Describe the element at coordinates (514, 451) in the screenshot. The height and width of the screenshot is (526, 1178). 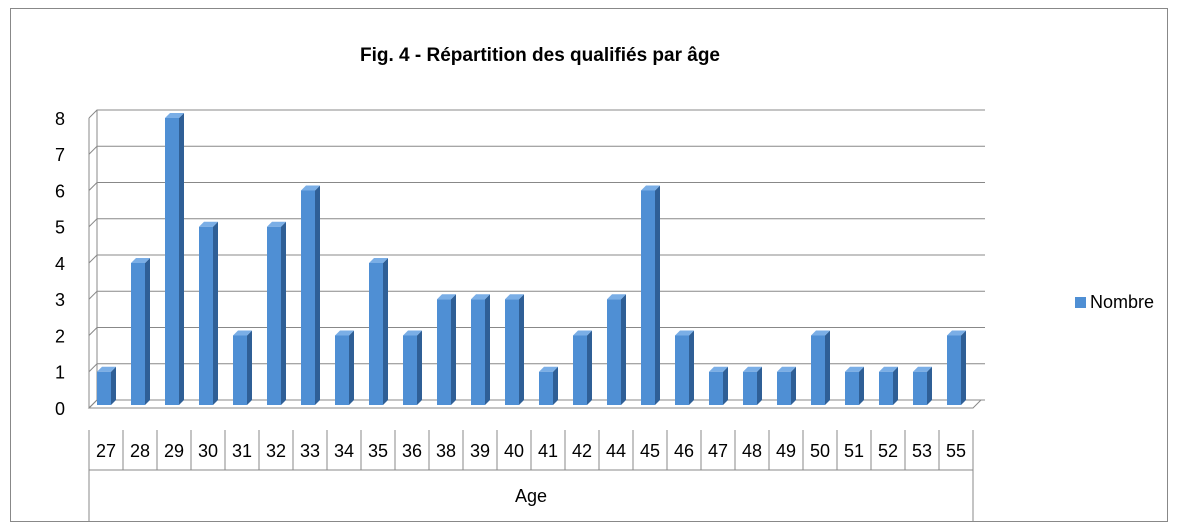
I see `x-tick-label: 40` at that location.